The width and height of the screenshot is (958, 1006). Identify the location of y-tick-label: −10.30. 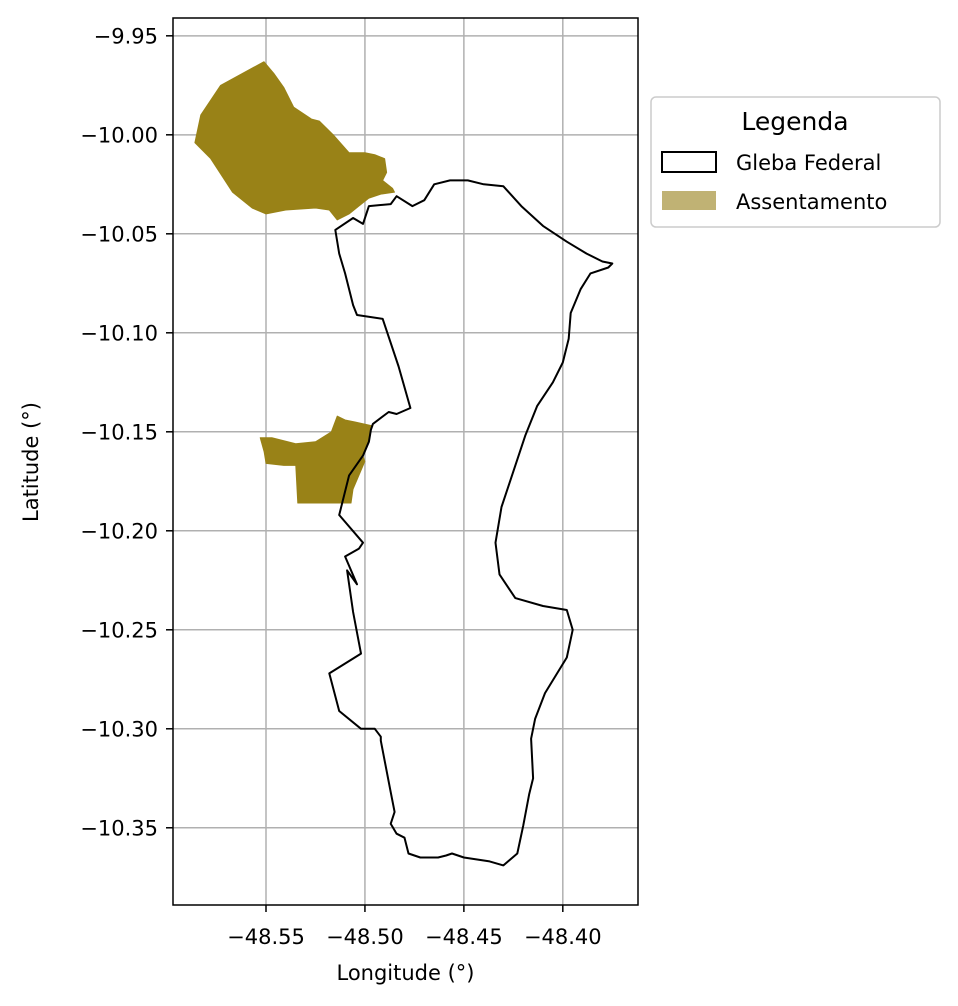
(119, 729).